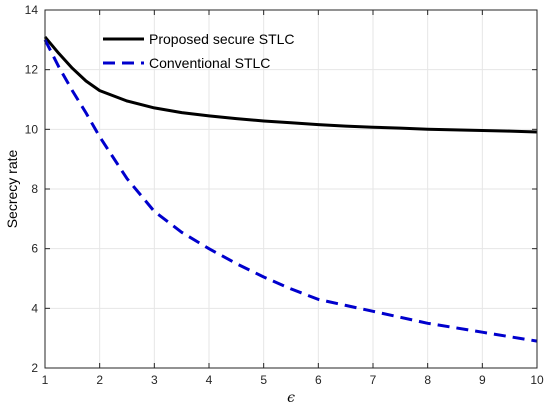 The height and width of the screenshot is (413, 550). I want to click on legend-label-proposed: Proposed secure STLC, so click(222, 39).